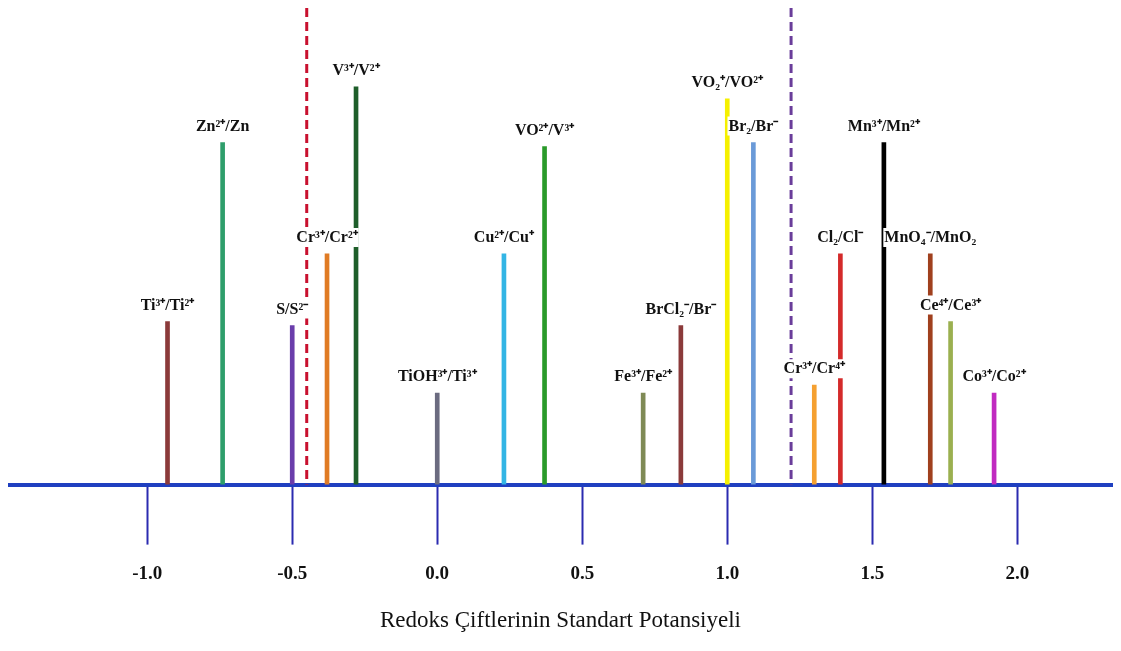 The width and height of the screenshot is (1121, 651). Describe the element at coordinates (168, 304) in the screenshot. I see `series-label: Ti³⁺/Ti²⁺` at that location.